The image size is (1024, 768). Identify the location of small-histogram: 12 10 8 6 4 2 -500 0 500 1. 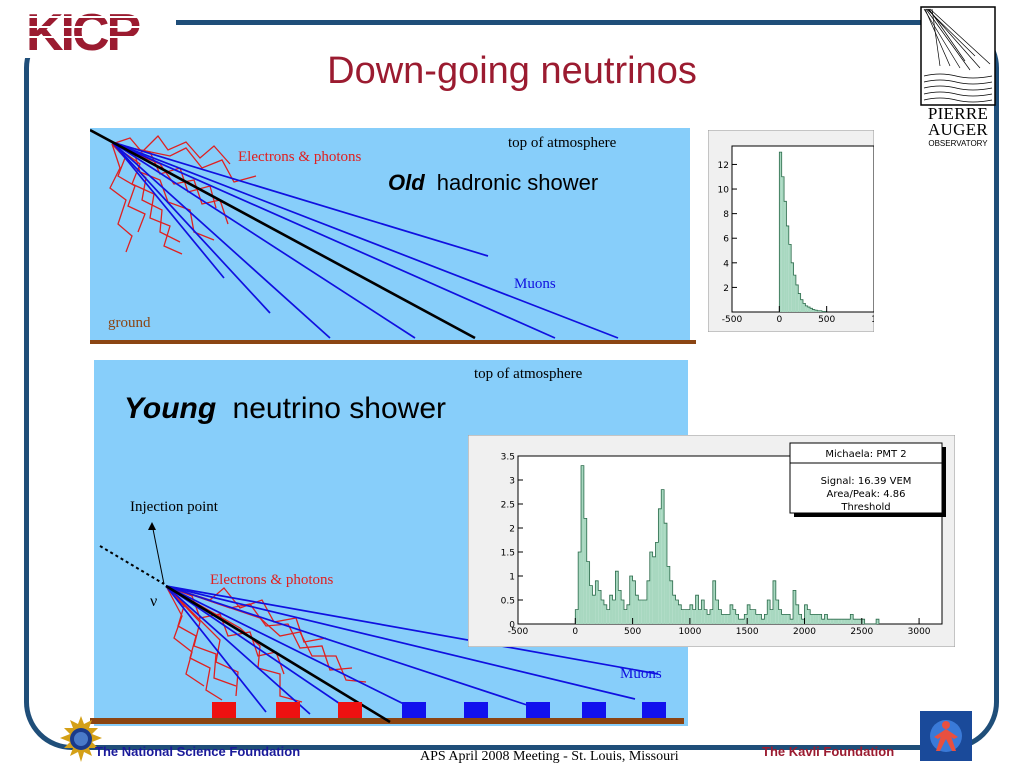
(791, 231).